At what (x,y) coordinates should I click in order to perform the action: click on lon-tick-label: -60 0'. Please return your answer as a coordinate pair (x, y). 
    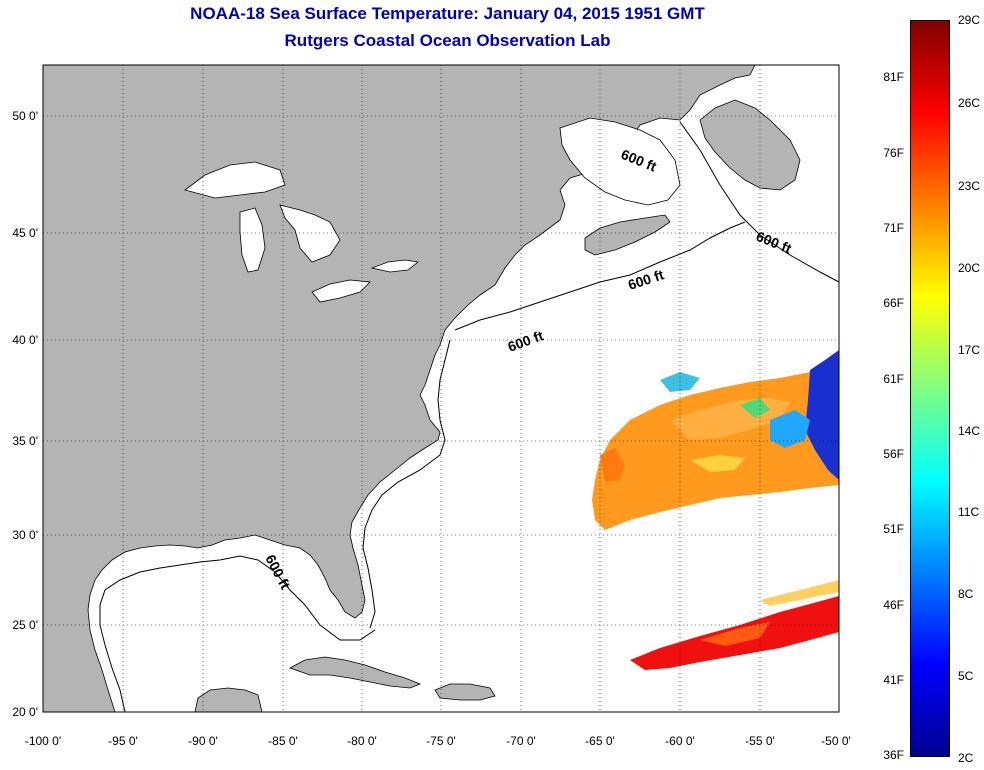
    Looking at the image, I should click on (680, 741).